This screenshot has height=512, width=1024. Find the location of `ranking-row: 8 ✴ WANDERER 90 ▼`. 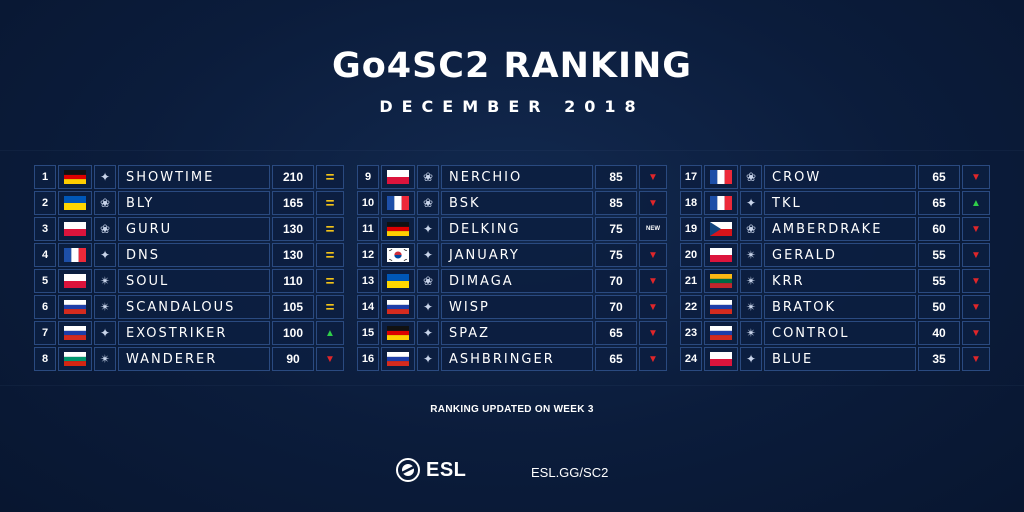

ranking-row: 8 ✴ WANDERER 90 ▼ is located at coordinates (189, 360).